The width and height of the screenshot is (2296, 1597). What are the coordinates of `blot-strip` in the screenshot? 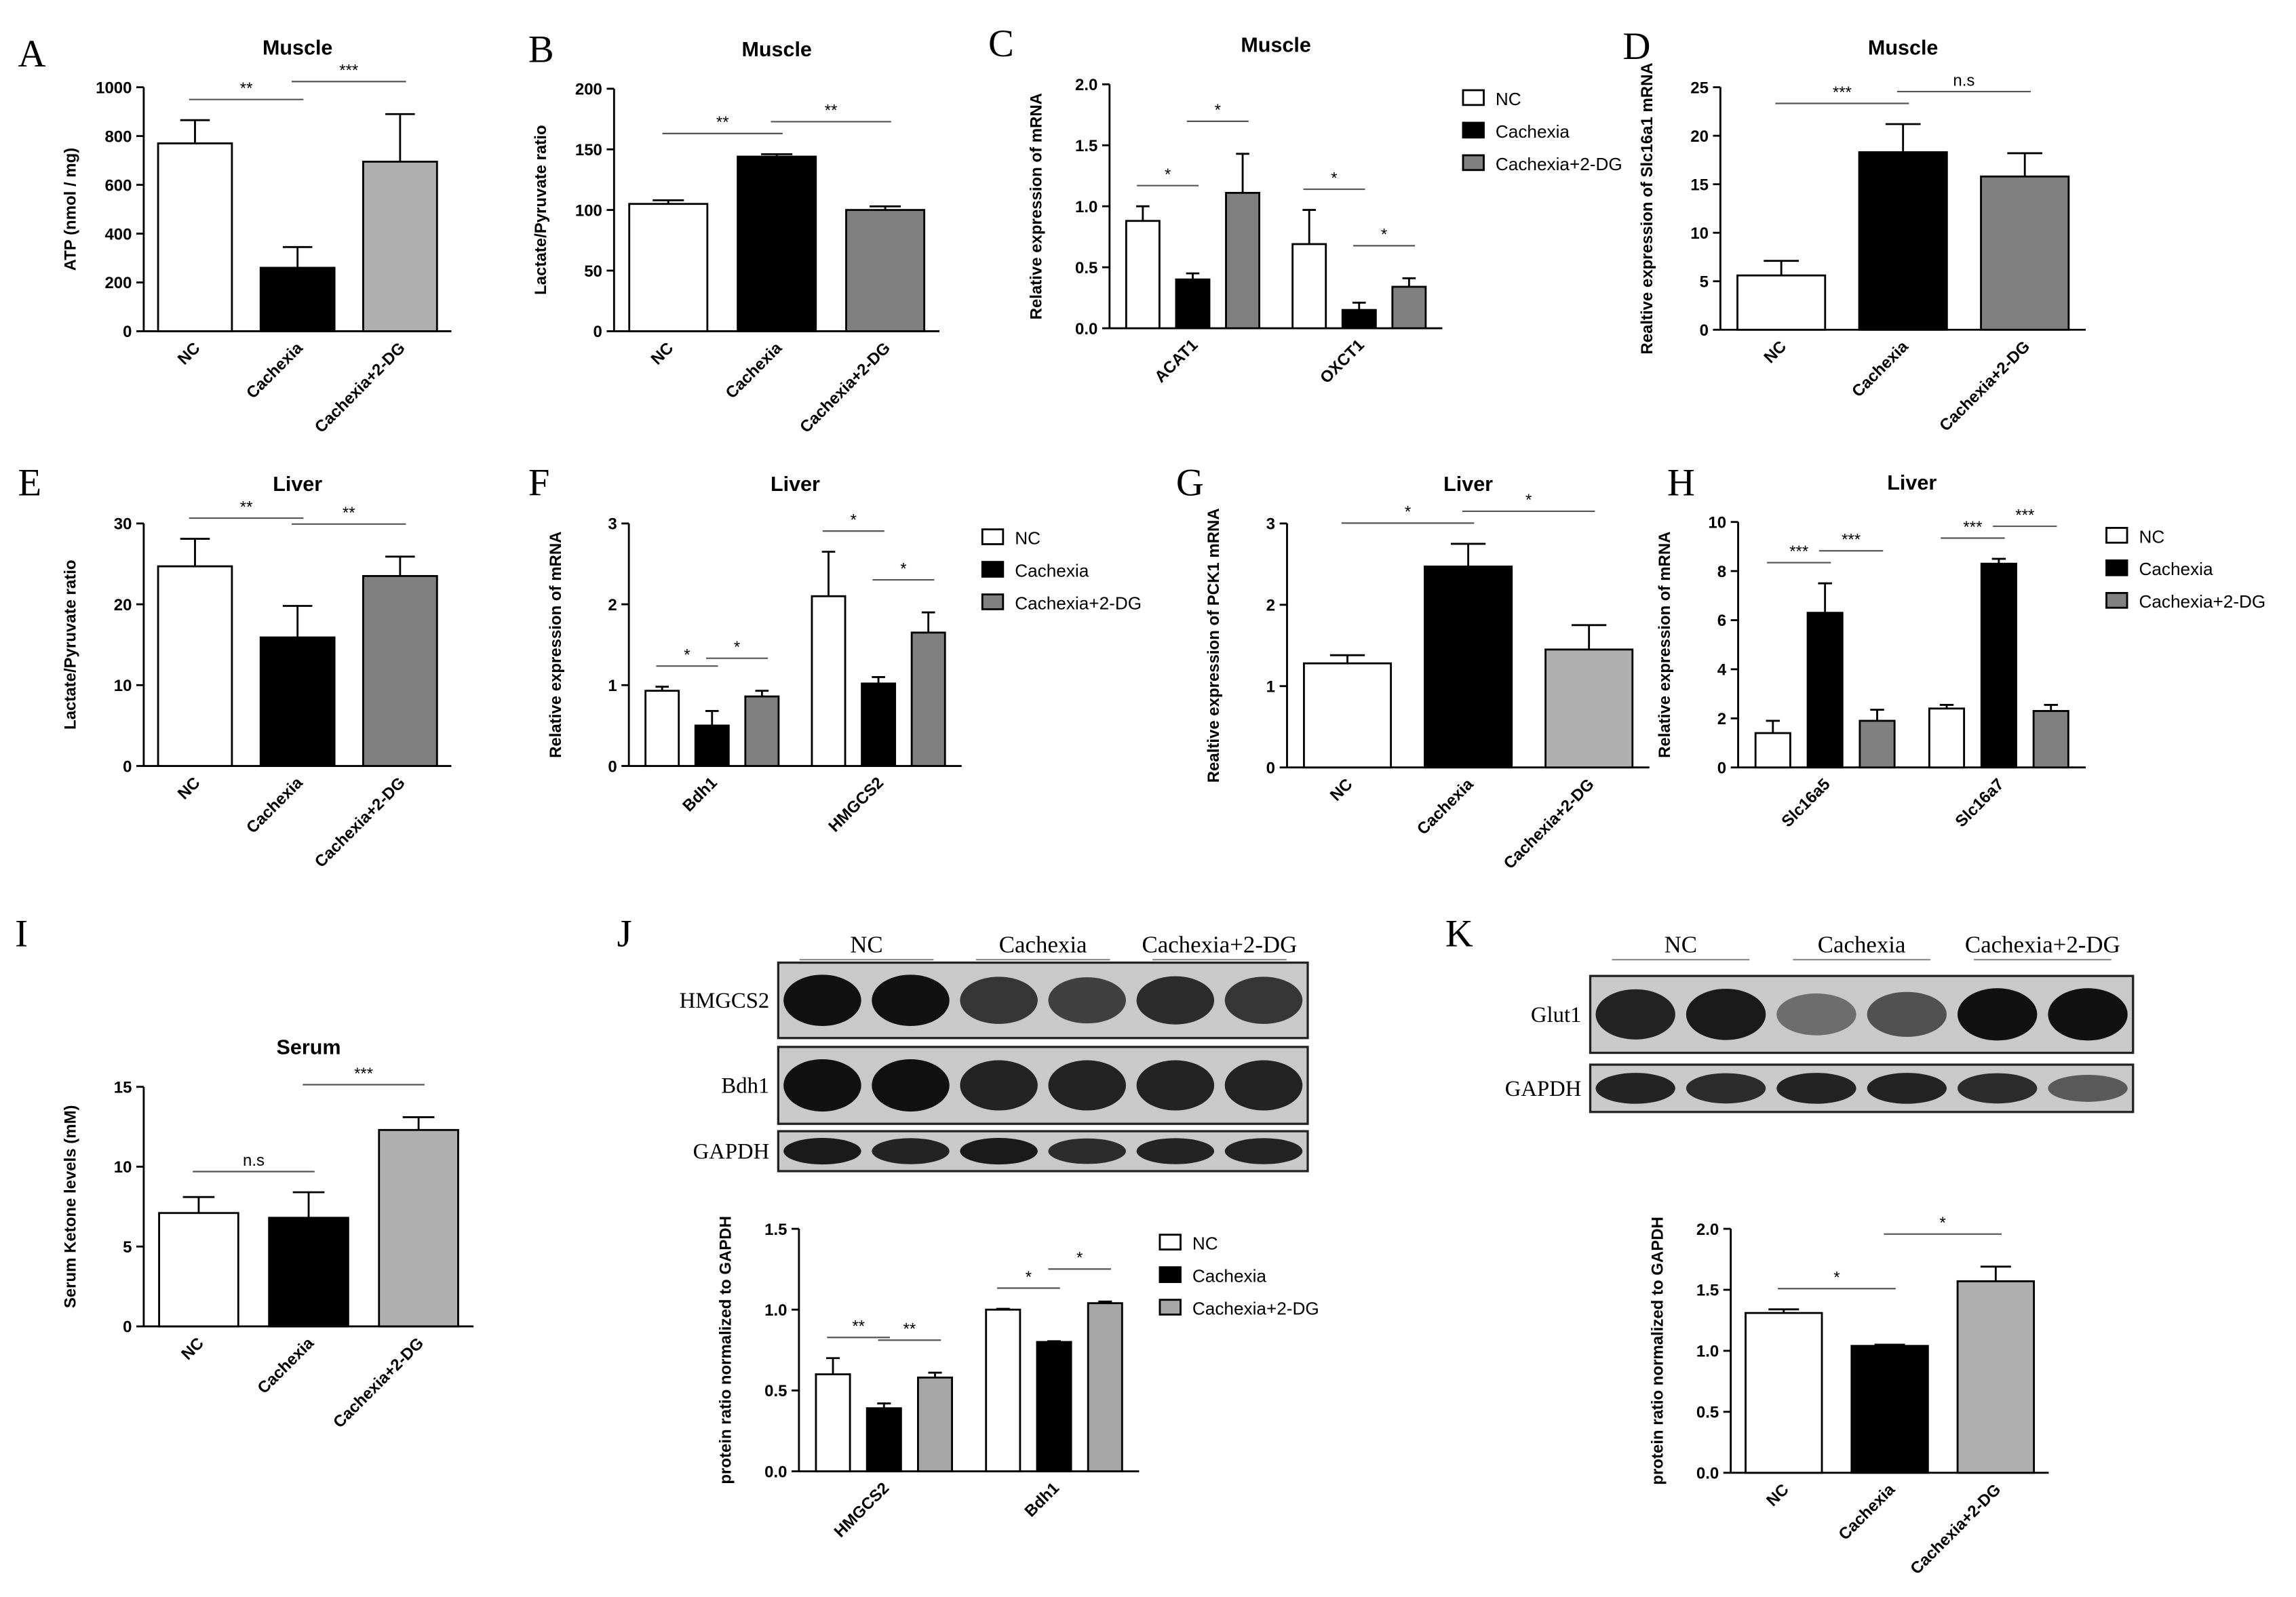 It's located at (1043, 1000).